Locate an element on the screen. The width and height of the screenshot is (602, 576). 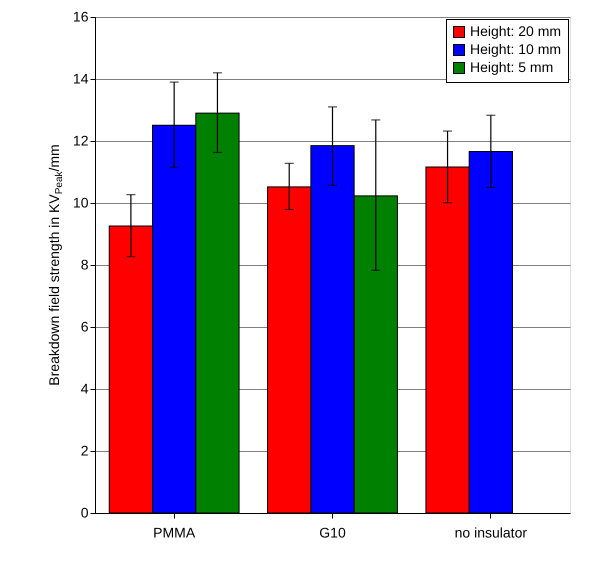
legend-label: Height: 10 mm is located at coordinates (516, 49).